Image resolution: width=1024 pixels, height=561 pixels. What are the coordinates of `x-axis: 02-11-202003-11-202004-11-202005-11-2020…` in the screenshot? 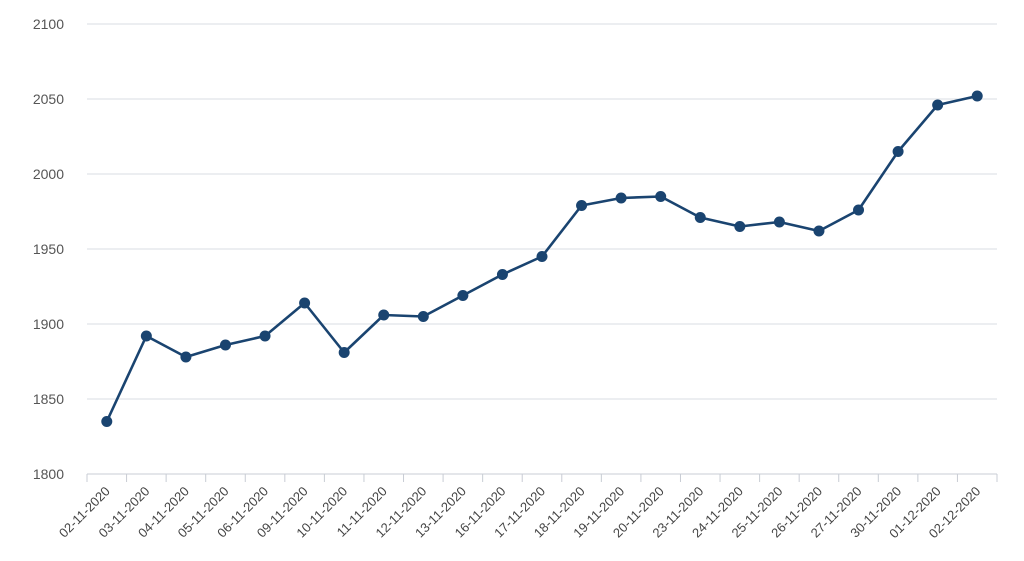 It's located at (527, 507).